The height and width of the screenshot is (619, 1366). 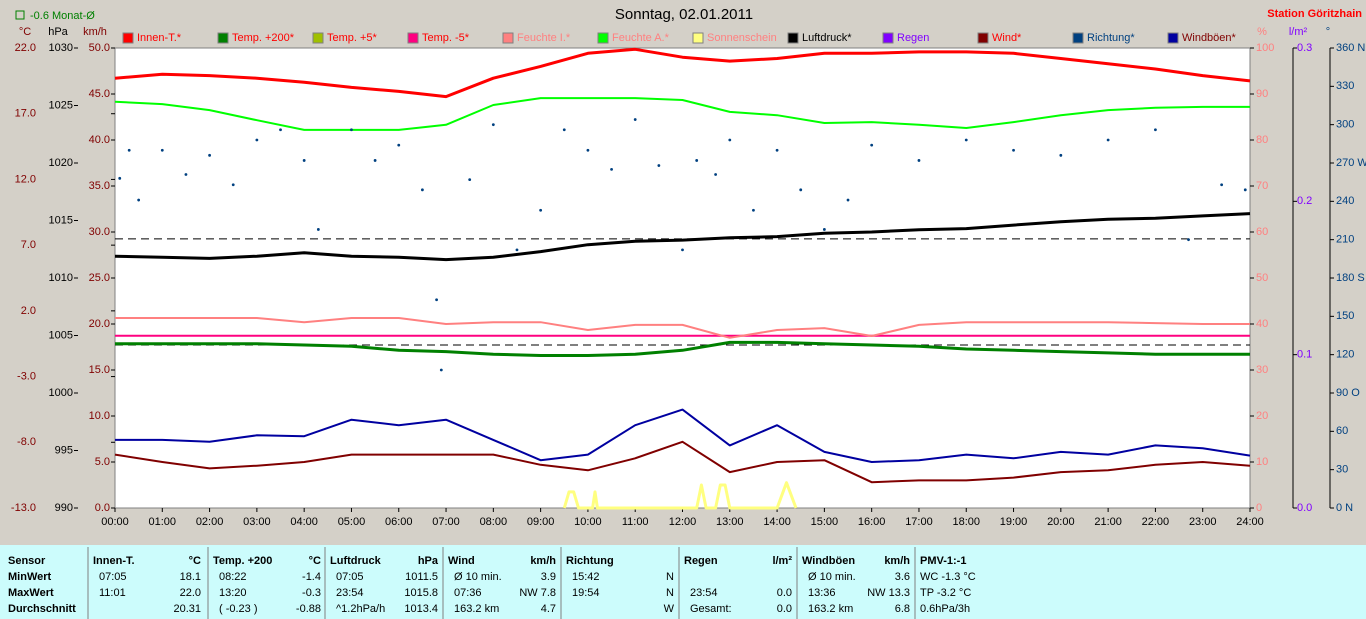 What do you see at coordinates (548, 609) in the screenshot?
I see `table-cell: 4.7` at bounding box center [548, 609].